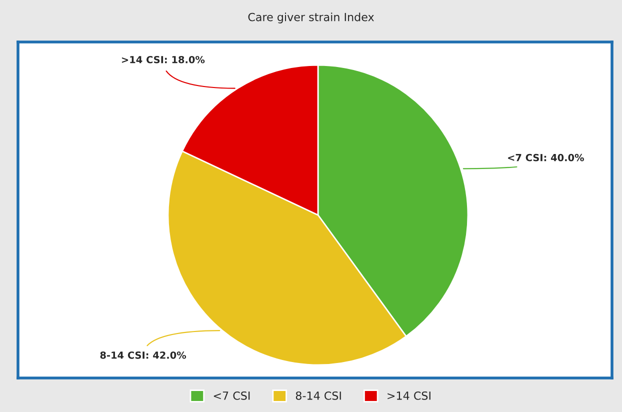 This screenshot has width=622, height=412. Describe the element at coordinates (409, 395) in the screenshot. I see `legend-label: >14 CSI` at that location.